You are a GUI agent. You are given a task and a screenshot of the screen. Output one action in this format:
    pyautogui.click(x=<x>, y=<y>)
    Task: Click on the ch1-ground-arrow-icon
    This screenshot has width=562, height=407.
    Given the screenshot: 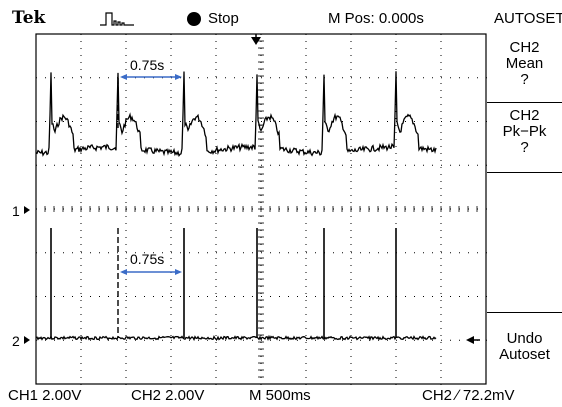 What is the action you would take?
    pyautogui.click(x=27, y=210)
    